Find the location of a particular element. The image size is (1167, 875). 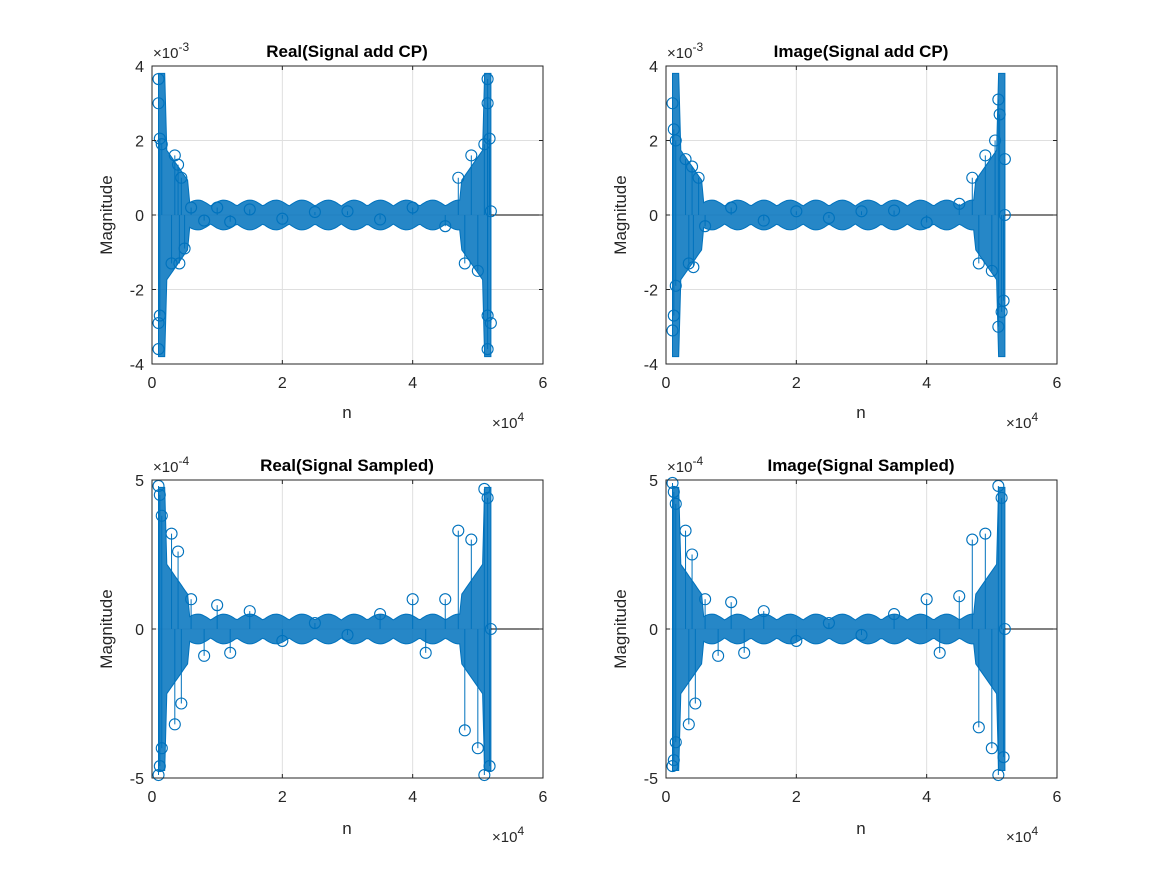

y-tick-label: 4 is located at coordinates (653, 67).